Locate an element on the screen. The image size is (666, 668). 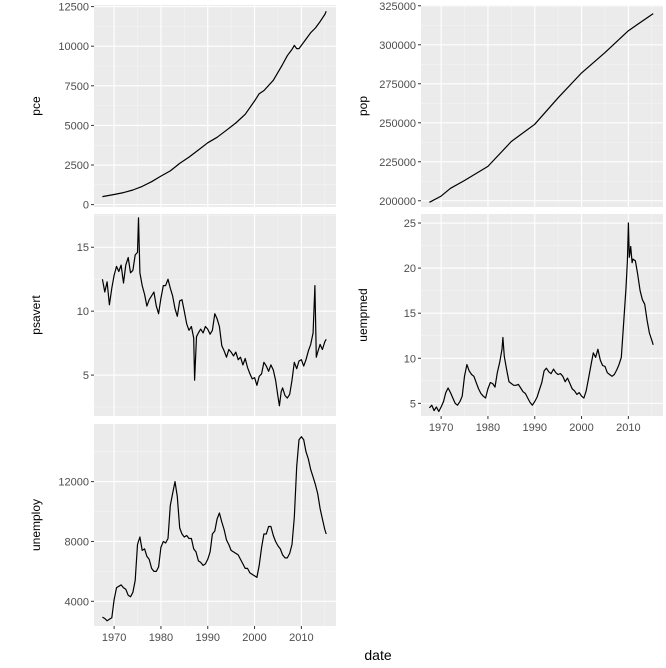
panel-pop: 200000 225000 250000 275000 300000 325000 pop is located at coordinates (509, 104).